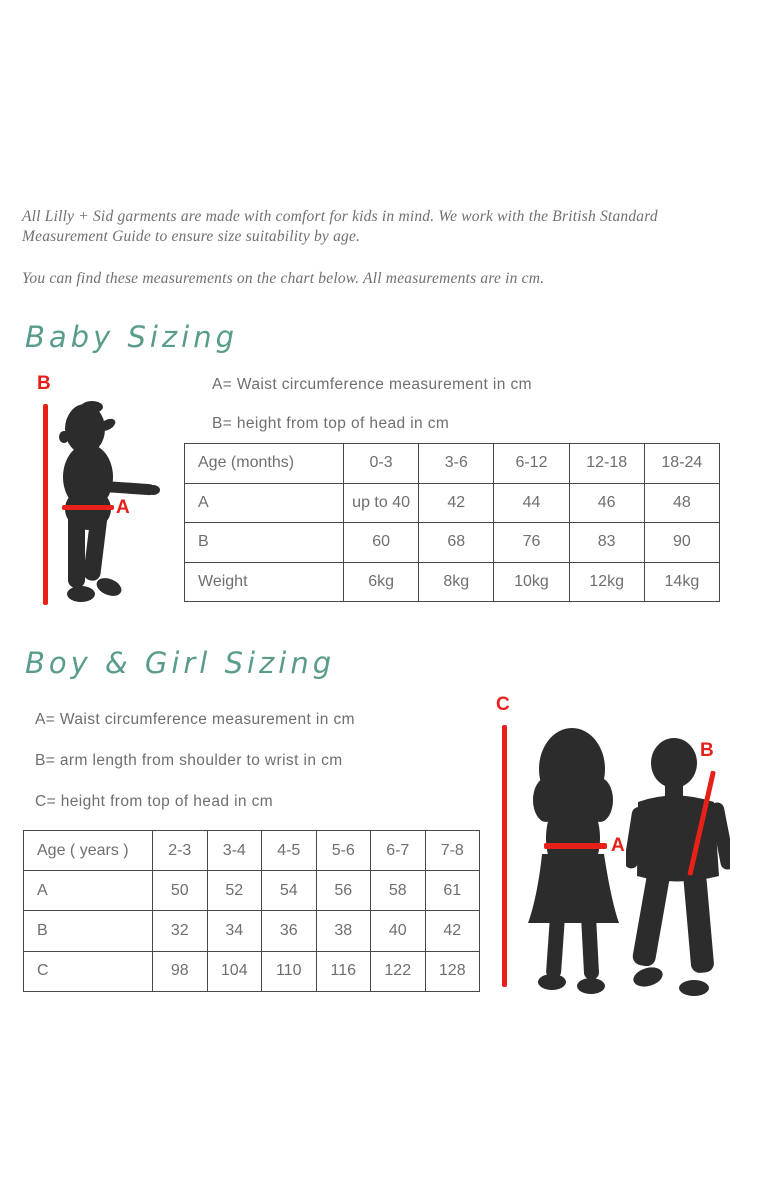 This screenshot has width=780, height=1196. Describe the element at coordinates (234, 931) in the screenshot. I see `value-cell: 34` at that location.